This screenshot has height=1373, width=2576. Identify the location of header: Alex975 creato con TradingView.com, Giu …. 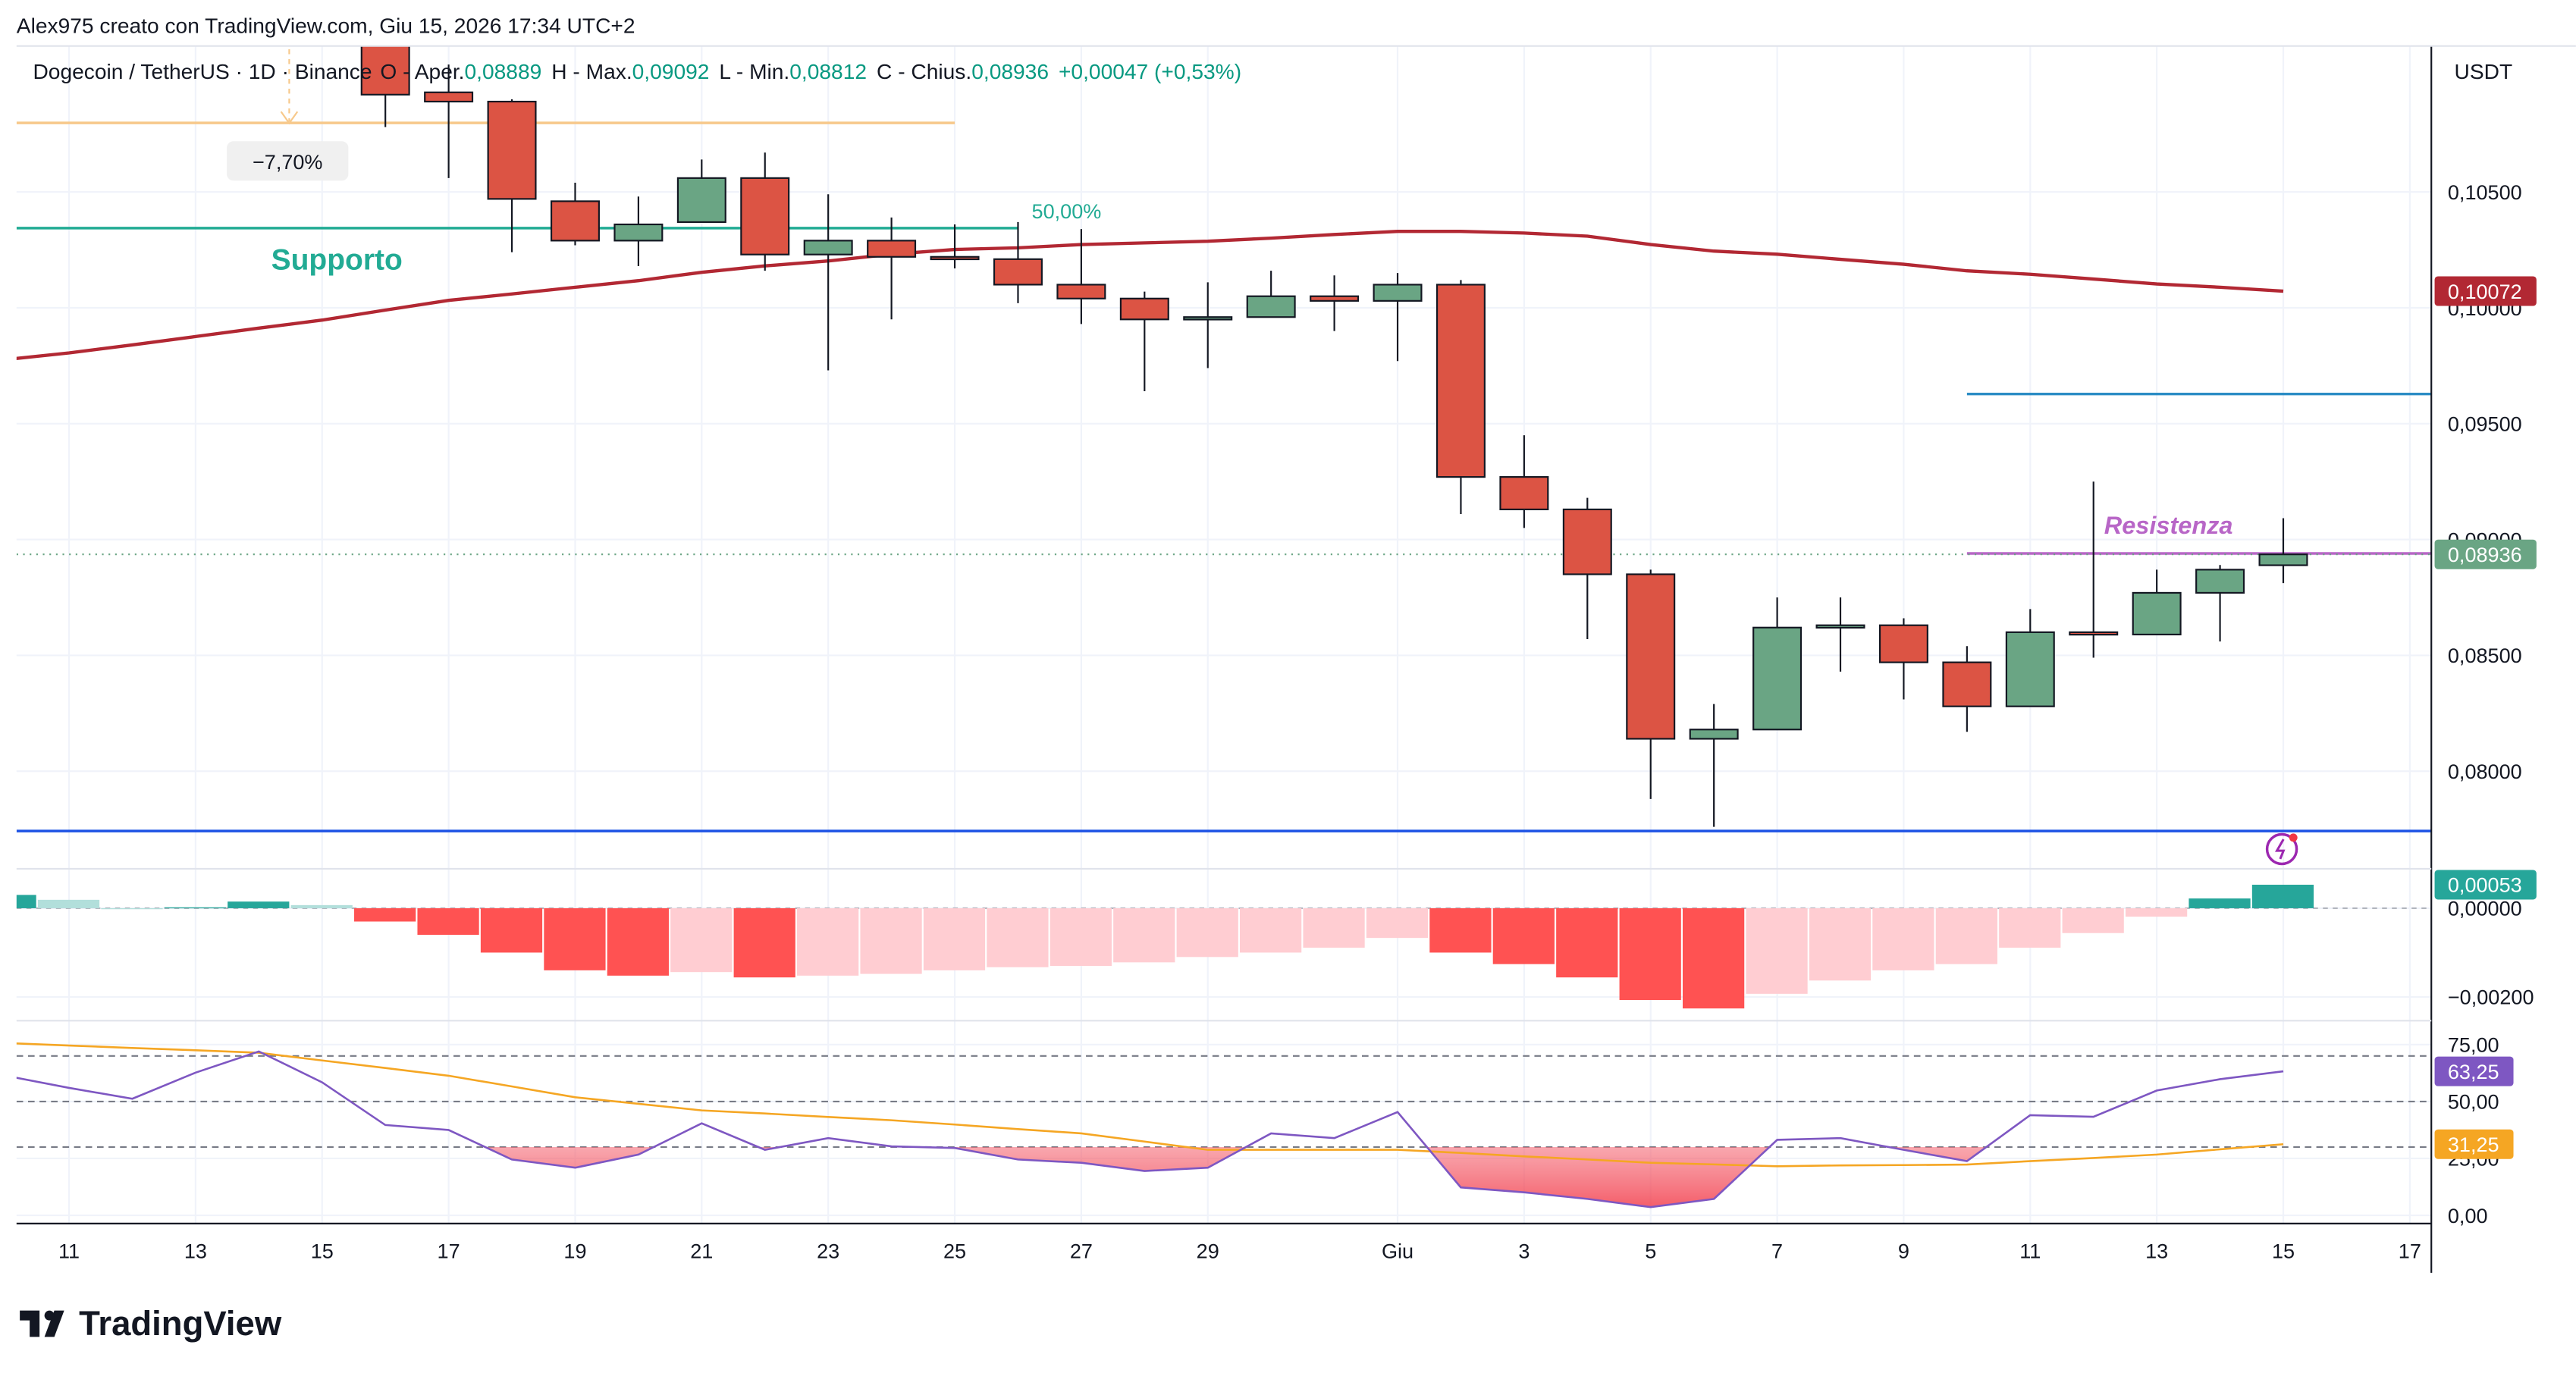
(326, 25).